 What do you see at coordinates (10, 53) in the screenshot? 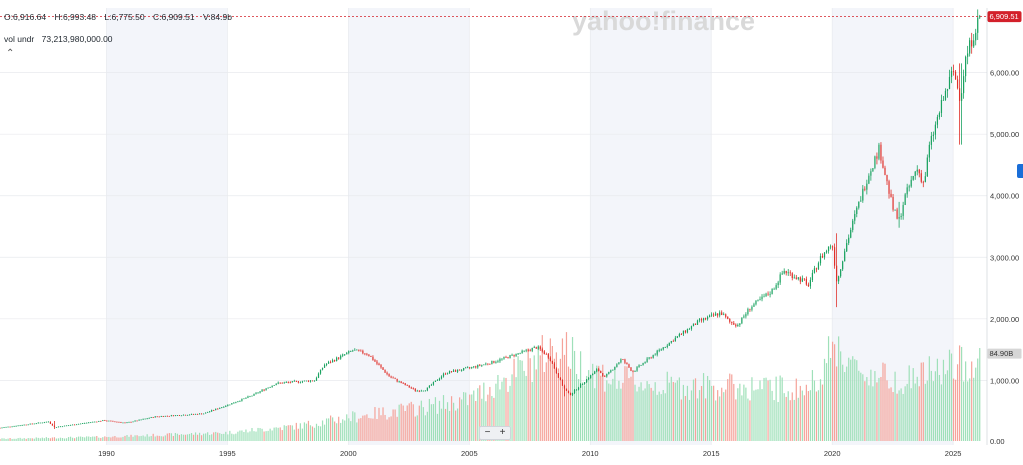
I see `collapse-chevron-icon: ⌃` at bounding box center [10, 53].